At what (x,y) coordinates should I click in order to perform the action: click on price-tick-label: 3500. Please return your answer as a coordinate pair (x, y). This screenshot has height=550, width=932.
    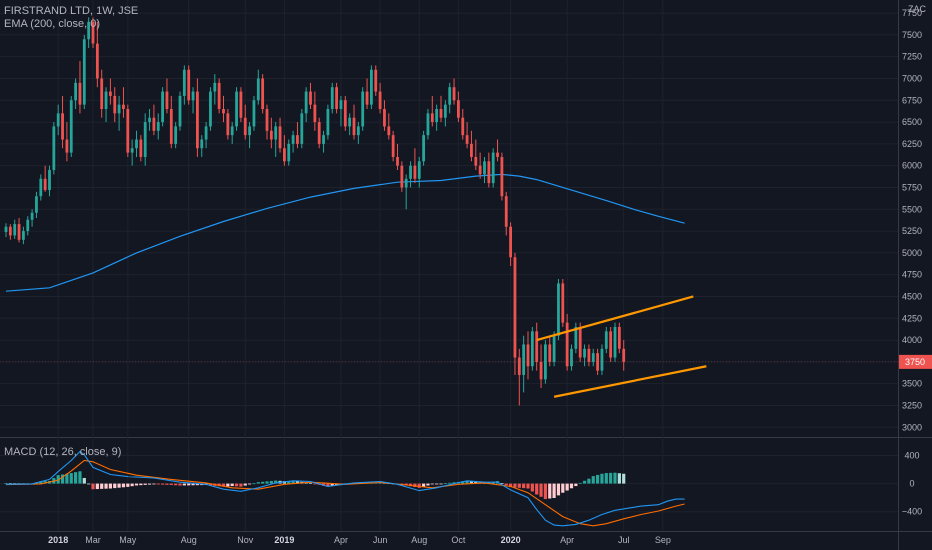
    Looking at the image, I should click on (912, 384).